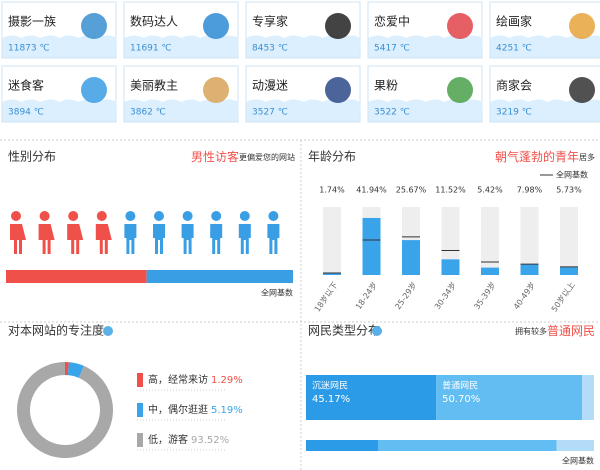 The image size is (600, 470). I want to click on highlight: 男性访客, so click(215, 156).